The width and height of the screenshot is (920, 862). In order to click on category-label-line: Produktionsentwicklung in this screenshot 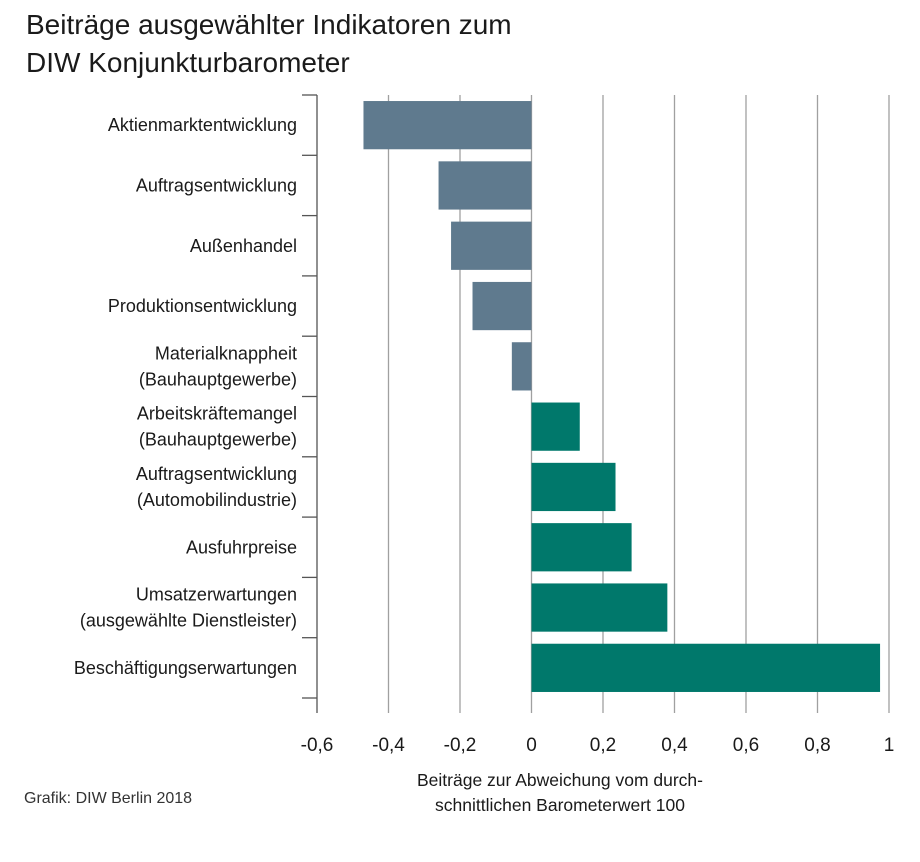, I will do `click(202, 306)`.